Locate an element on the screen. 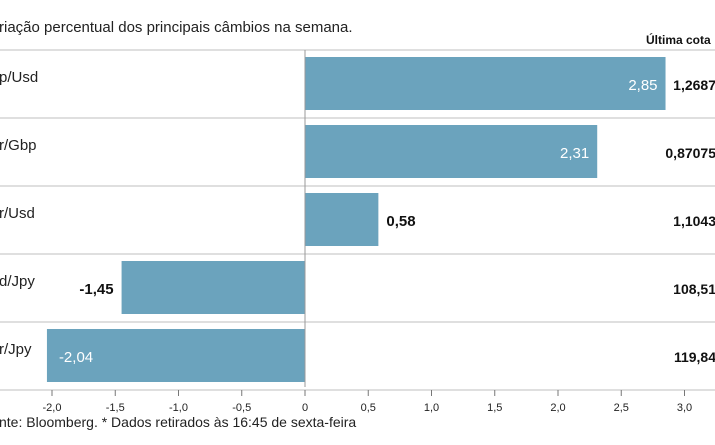  x-tick-label: 1,0 is located at coordinates (431, 408).